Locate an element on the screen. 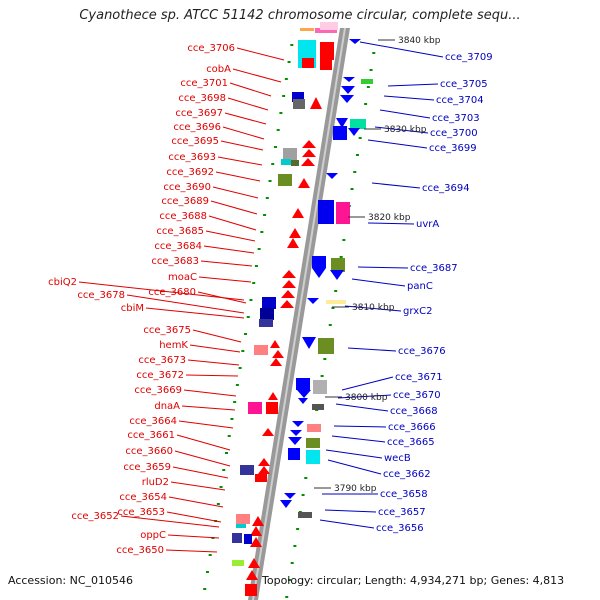  gene-label: cbiM is located at coordinates (132, 308).